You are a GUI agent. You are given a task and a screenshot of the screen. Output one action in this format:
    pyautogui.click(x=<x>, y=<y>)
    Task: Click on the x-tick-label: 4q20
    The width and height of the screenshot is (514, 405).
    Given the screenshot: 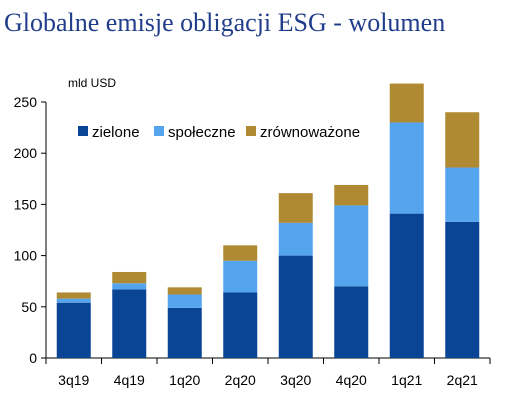 What is the action you would take?
    pyautogui.click(x=351, y=380)
    